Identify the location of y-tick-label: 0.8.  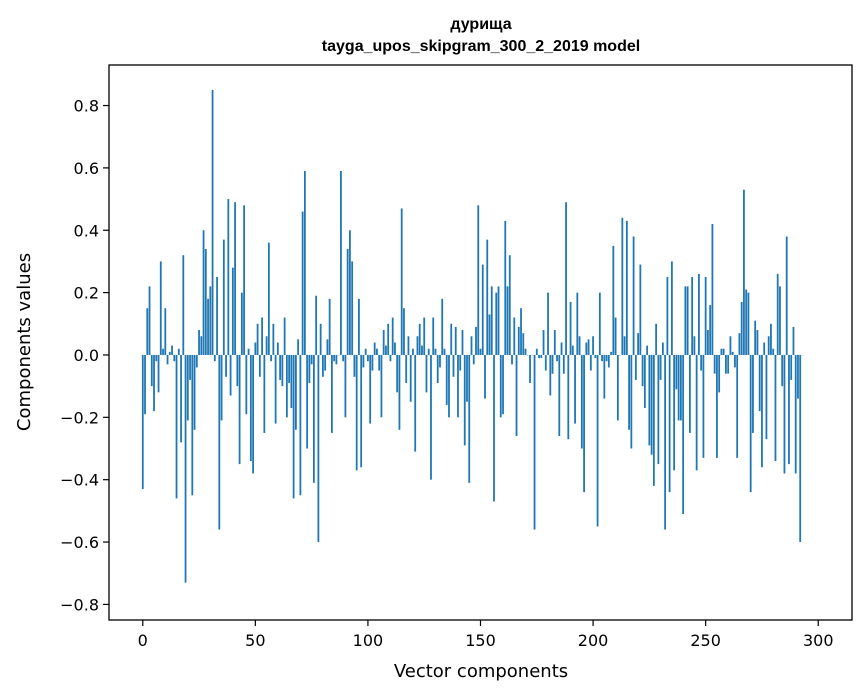
(86, 106).